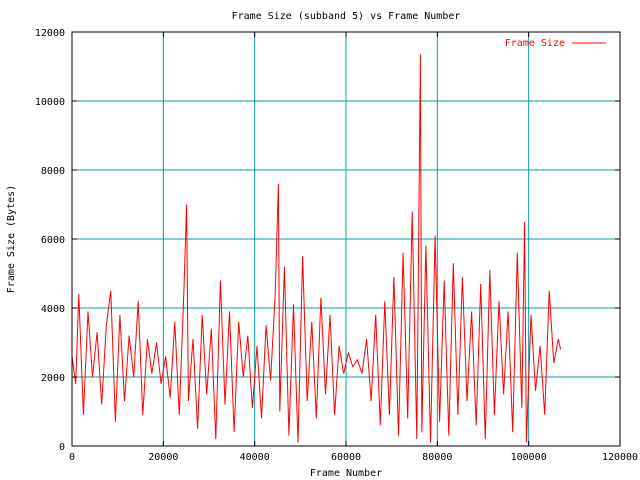 This screenshot has height=480, width=640. I want to click on x-tick-label: 80000, so click(437, 457).